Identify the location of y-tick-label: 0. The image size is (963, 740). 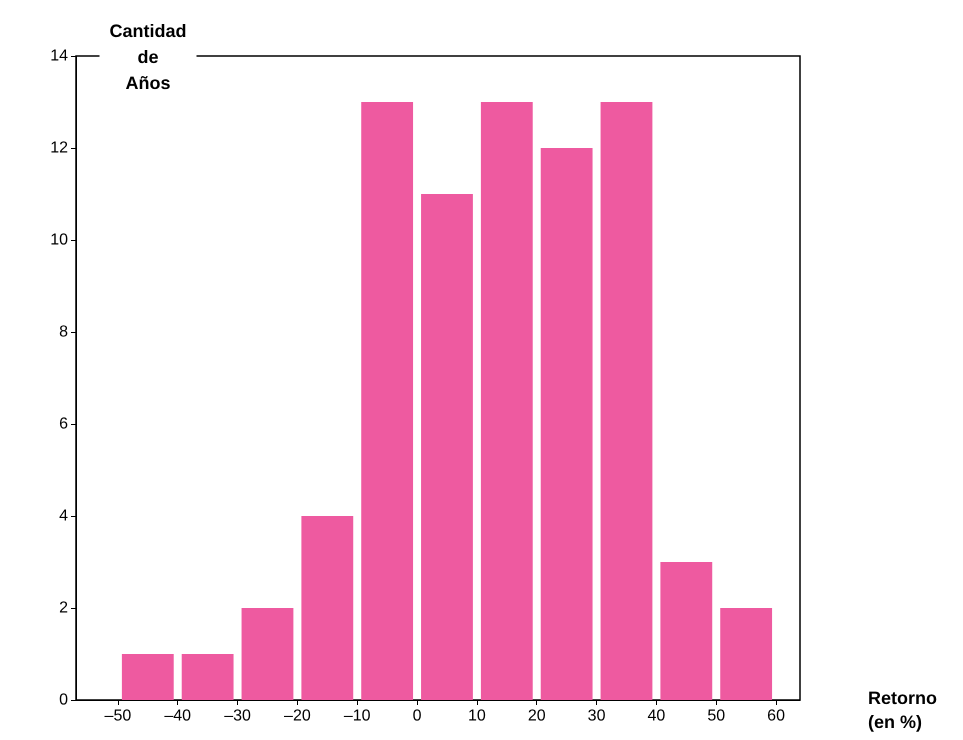
(63, 700).